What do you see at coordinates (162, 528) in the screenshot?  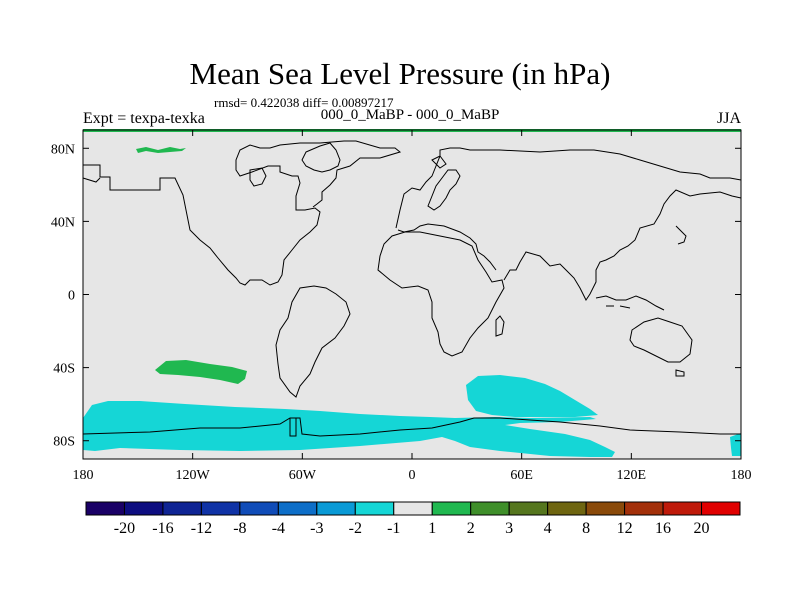 I see `colorbar-label: -16` at bounding box center [162, 528].